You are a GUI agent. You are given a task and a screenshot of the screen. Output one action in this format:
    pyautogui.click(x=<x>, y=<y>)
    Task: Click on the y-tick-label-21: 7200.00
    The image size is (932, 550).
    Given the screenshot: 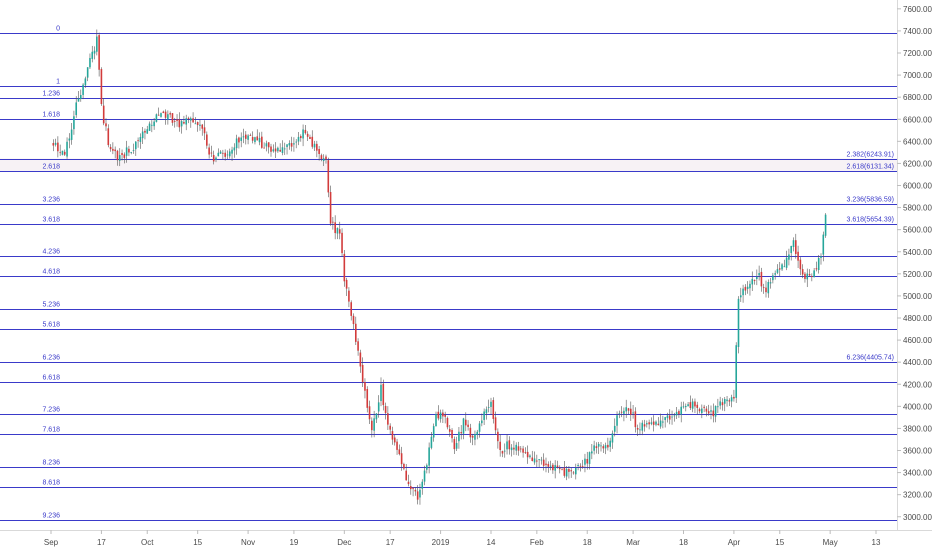 What is the action you would take?
    pyautogui.click(x=917, y=53)
    